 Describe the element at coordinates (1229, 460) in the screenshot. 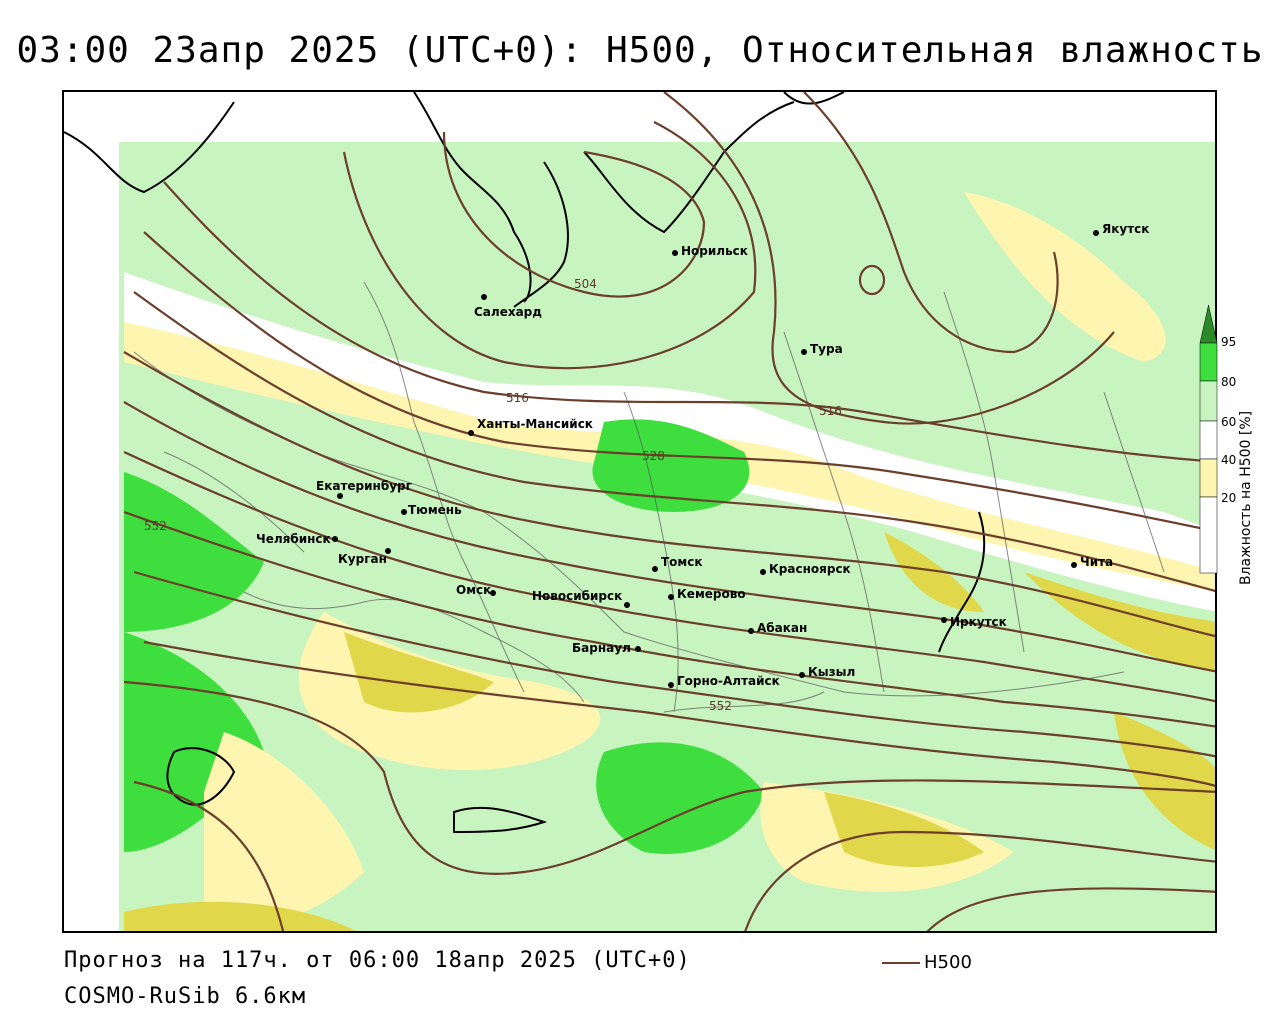

I see `colorbar-tick: 40` at that location.